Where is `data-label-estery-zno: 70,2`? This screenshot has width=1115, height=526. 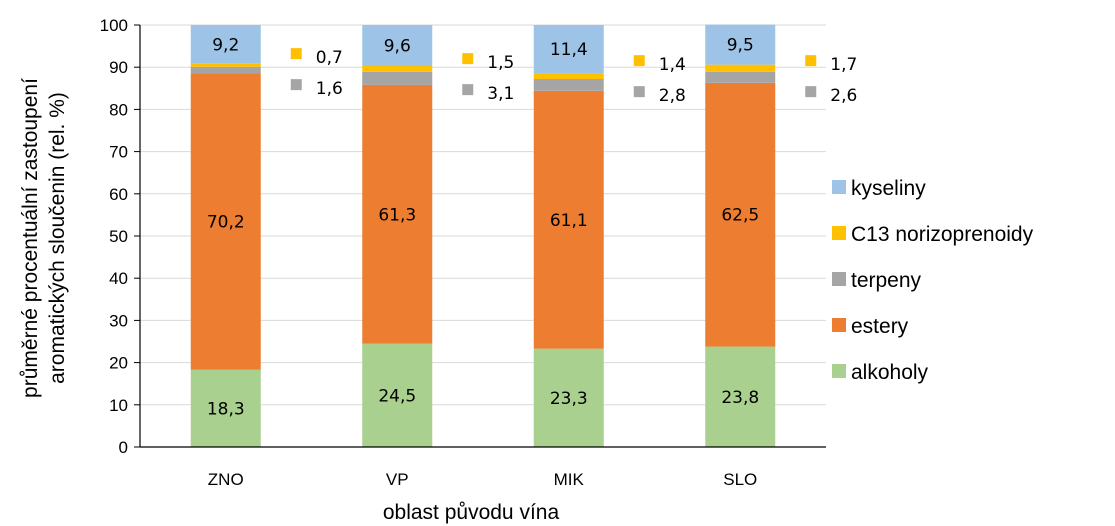
data-label-estery-zno: 70,2 is located at coordinates (226, 223).